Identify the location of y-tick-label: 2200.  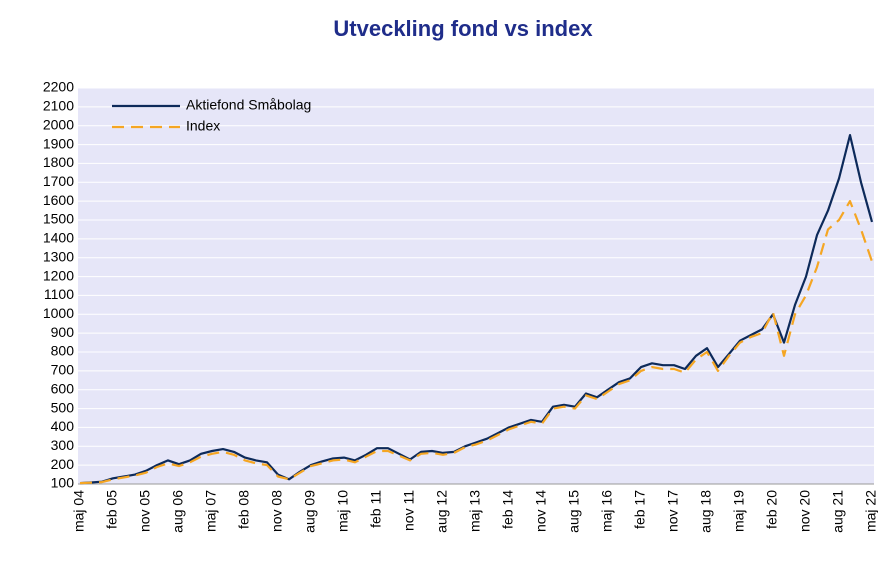
(58, 87).